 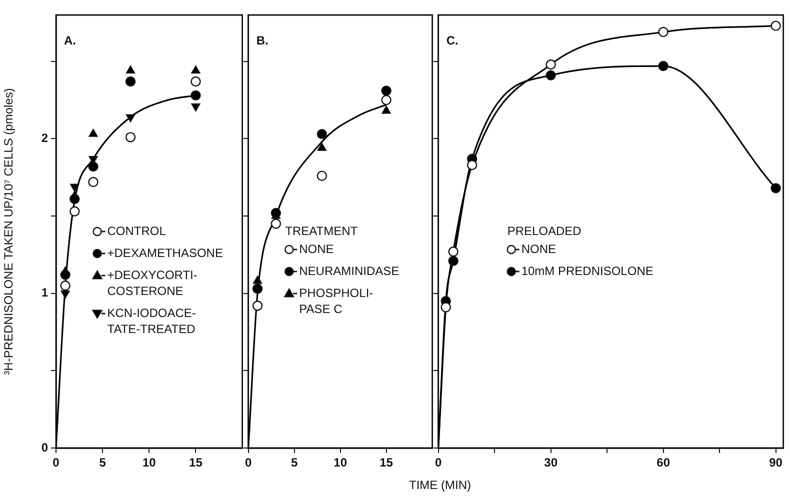 I want to click on text: C., so click(x=452, y=40).